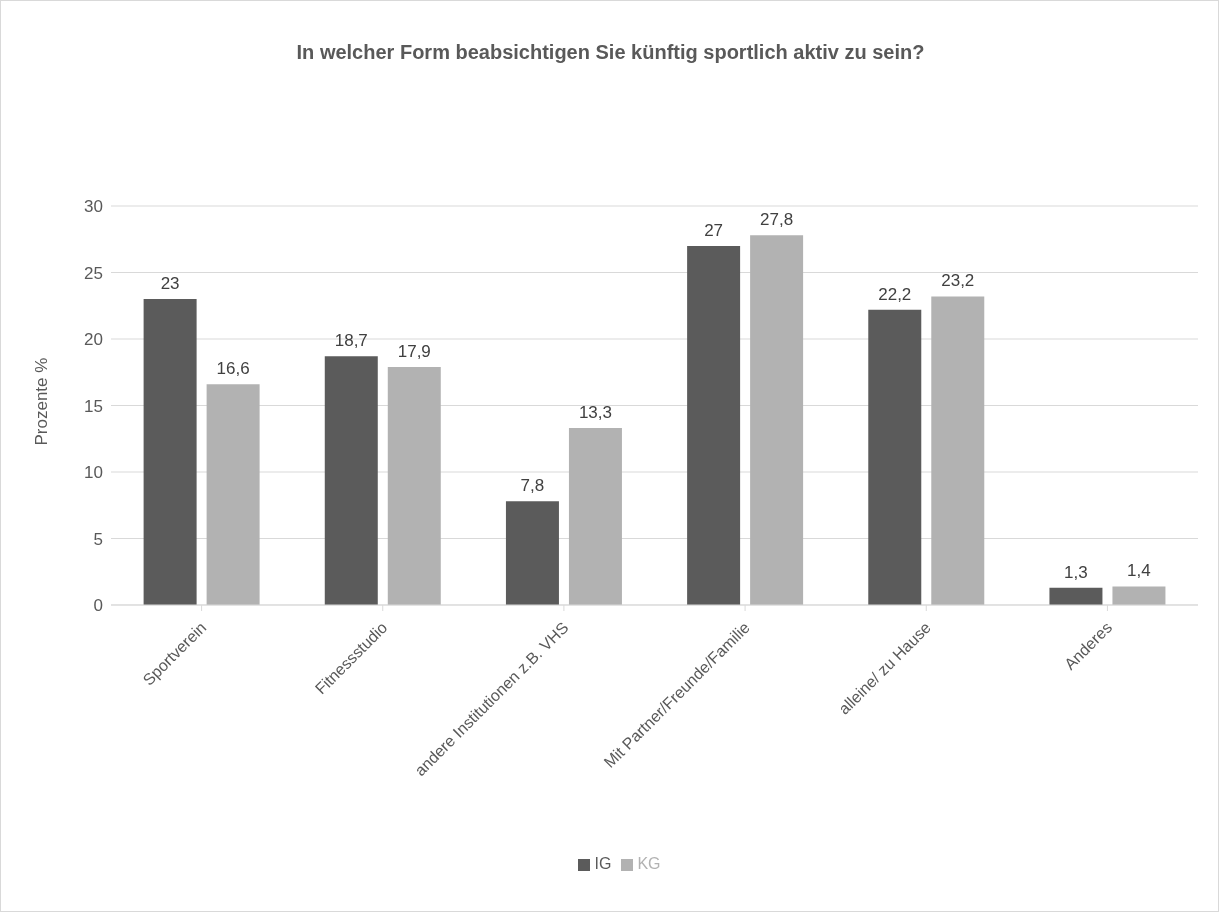  Describe the element at coordinates (532, 486) in the screenshot. I see `data-label: 7,8` at that location.